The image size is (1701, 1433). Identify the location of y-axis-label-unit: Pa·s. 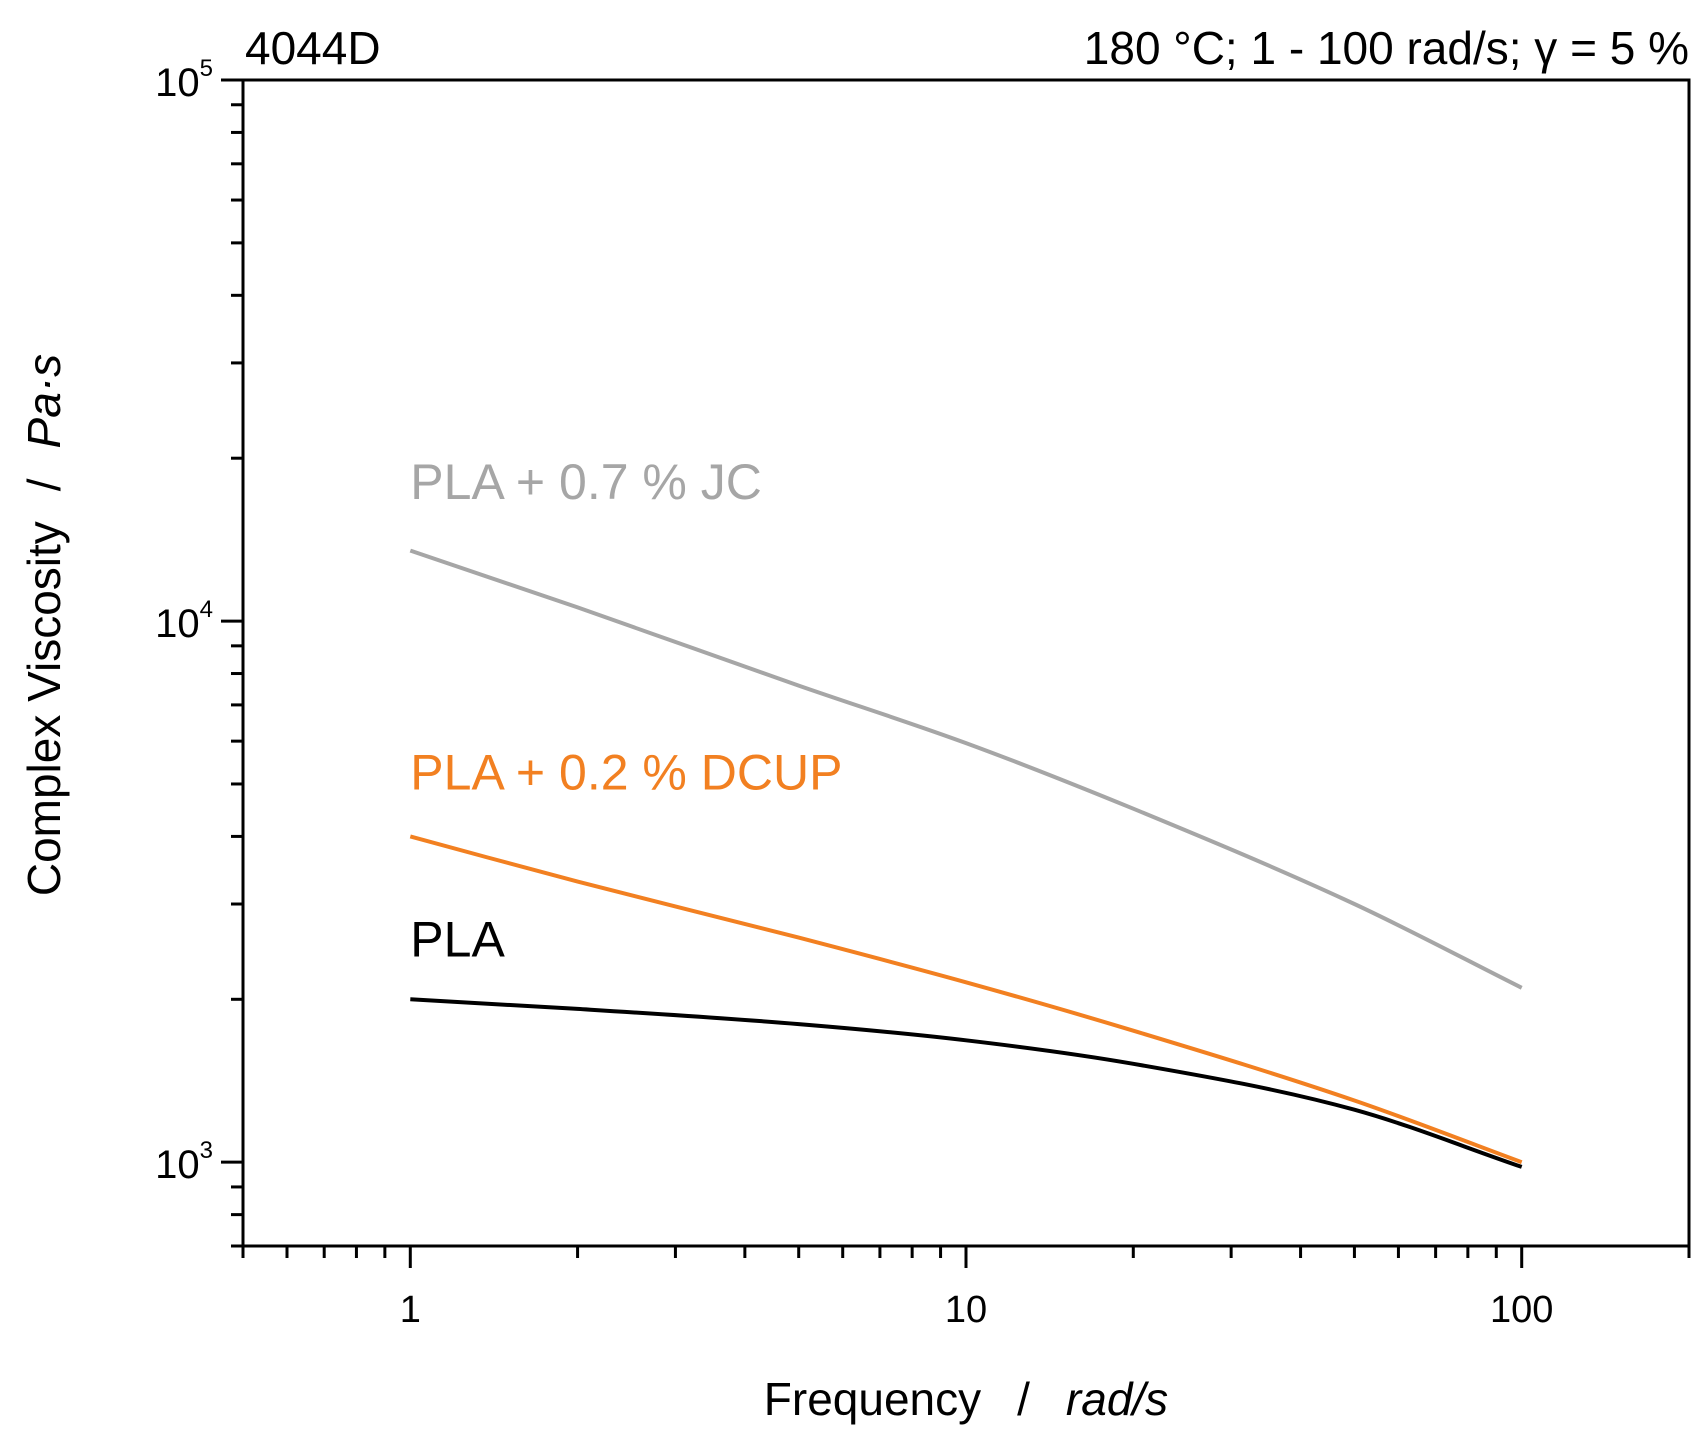
(44, 401).